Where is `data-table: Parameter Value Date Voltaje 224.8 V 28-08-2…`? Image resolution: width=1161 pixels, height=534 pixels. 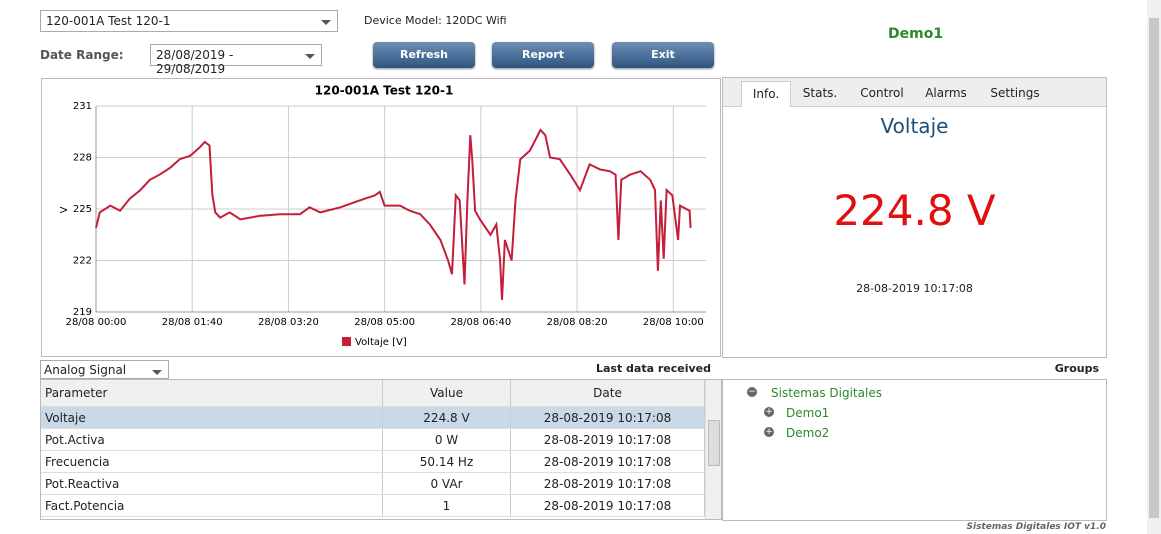
data-table: Parameter Value Date Voltaje 224.8 V 28-08-2… is located at coordinates (373, 448).